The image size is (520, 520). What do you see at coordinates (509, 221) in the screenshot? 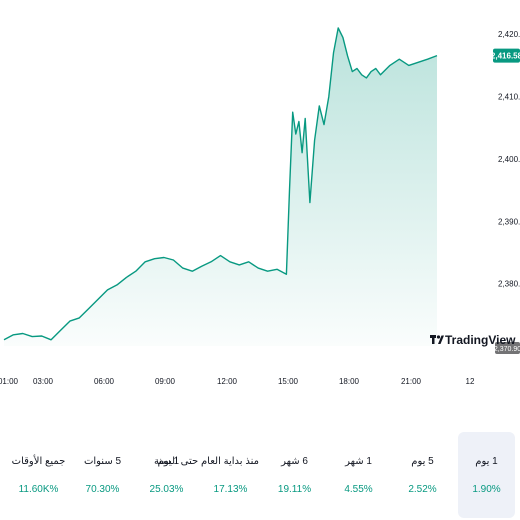
I see `y-tick-label: 2,390.00` at bounding box center [509, 221].